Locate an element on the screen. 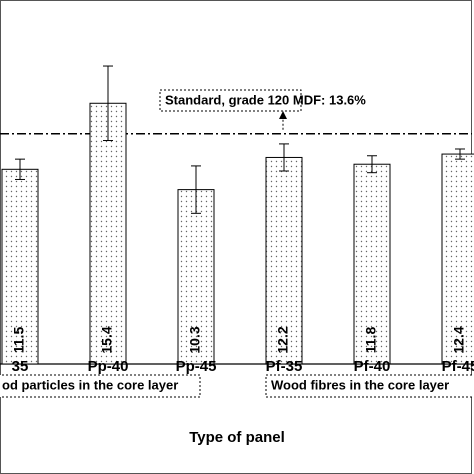 This screenshot has width=474, height=474. annotation-box is located at coordinates (230, 100).